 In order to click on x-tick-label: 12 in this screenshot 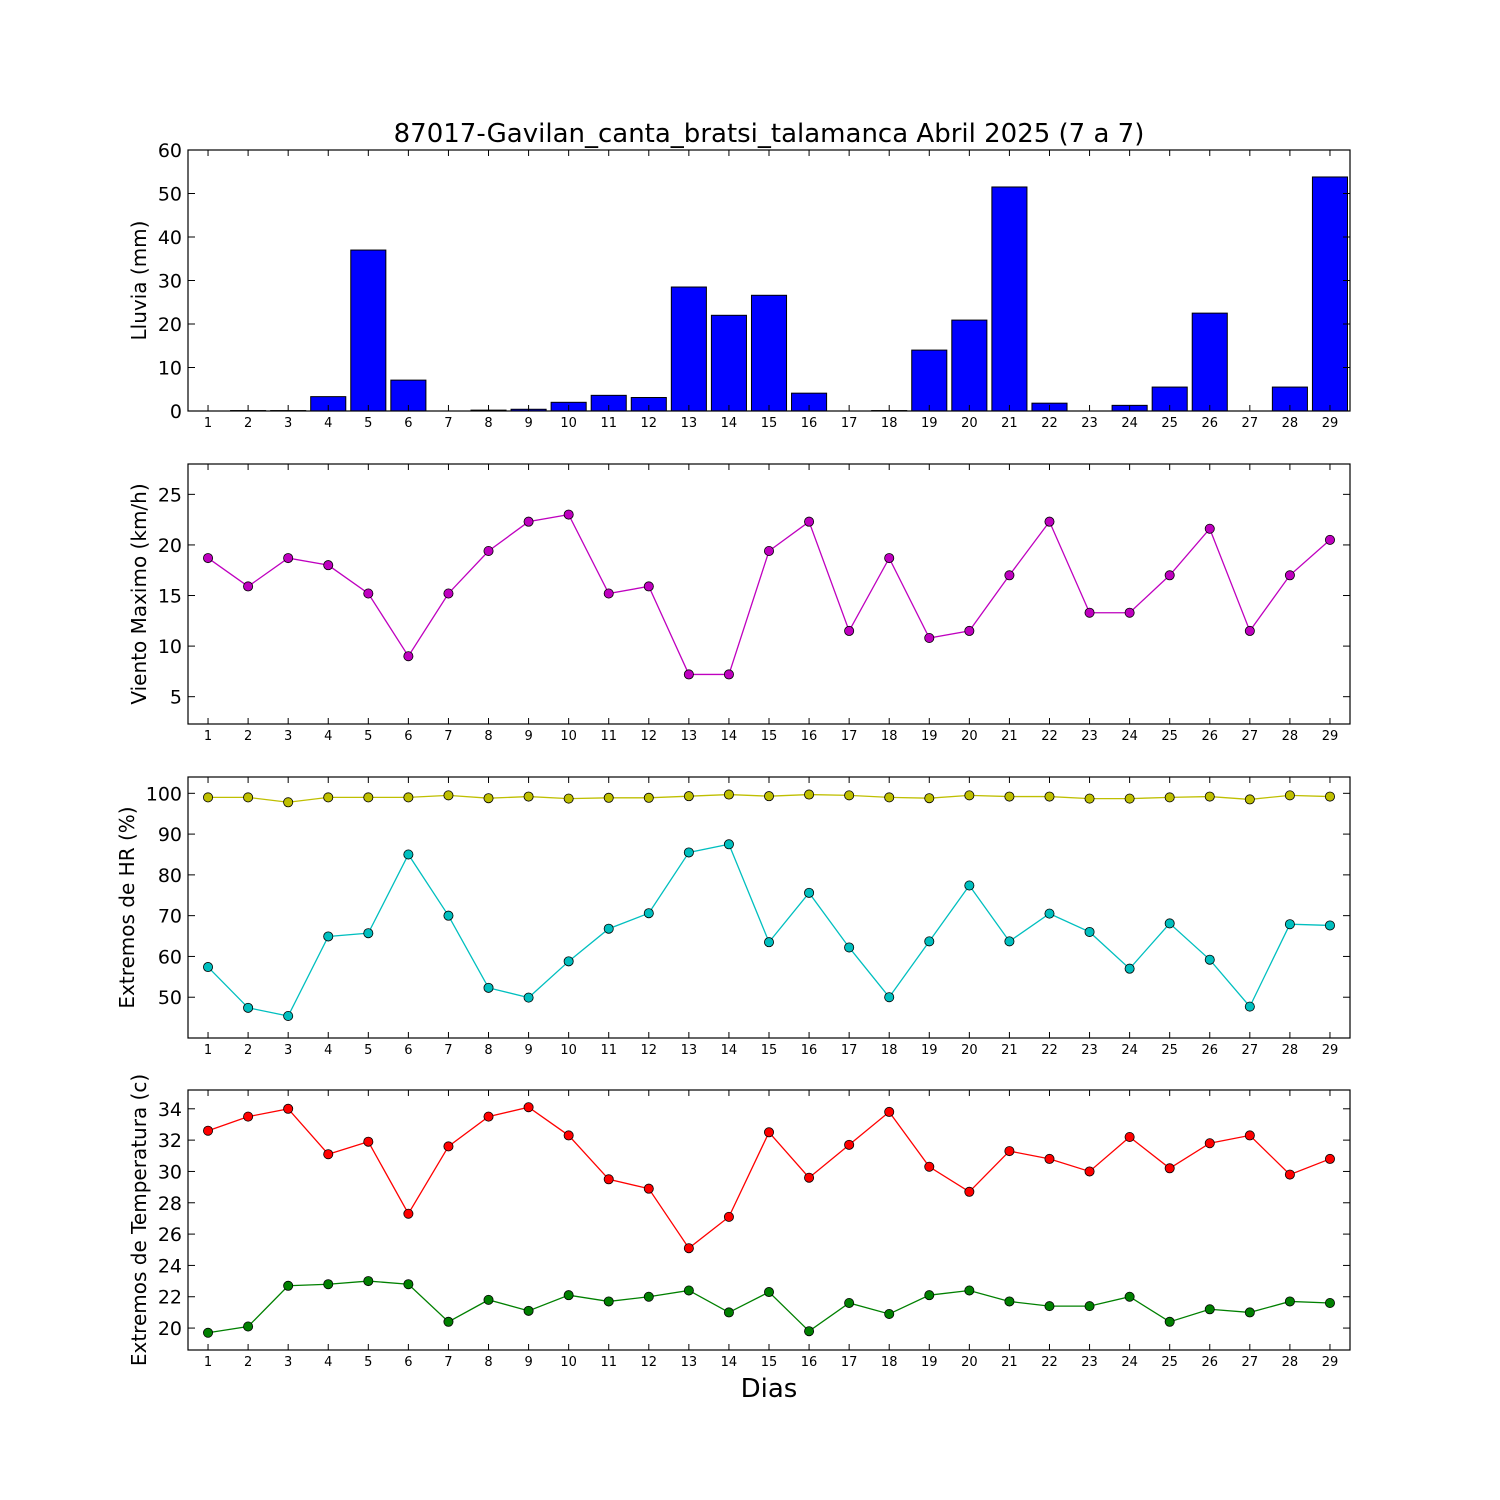, I will do `click(649, 423)`.